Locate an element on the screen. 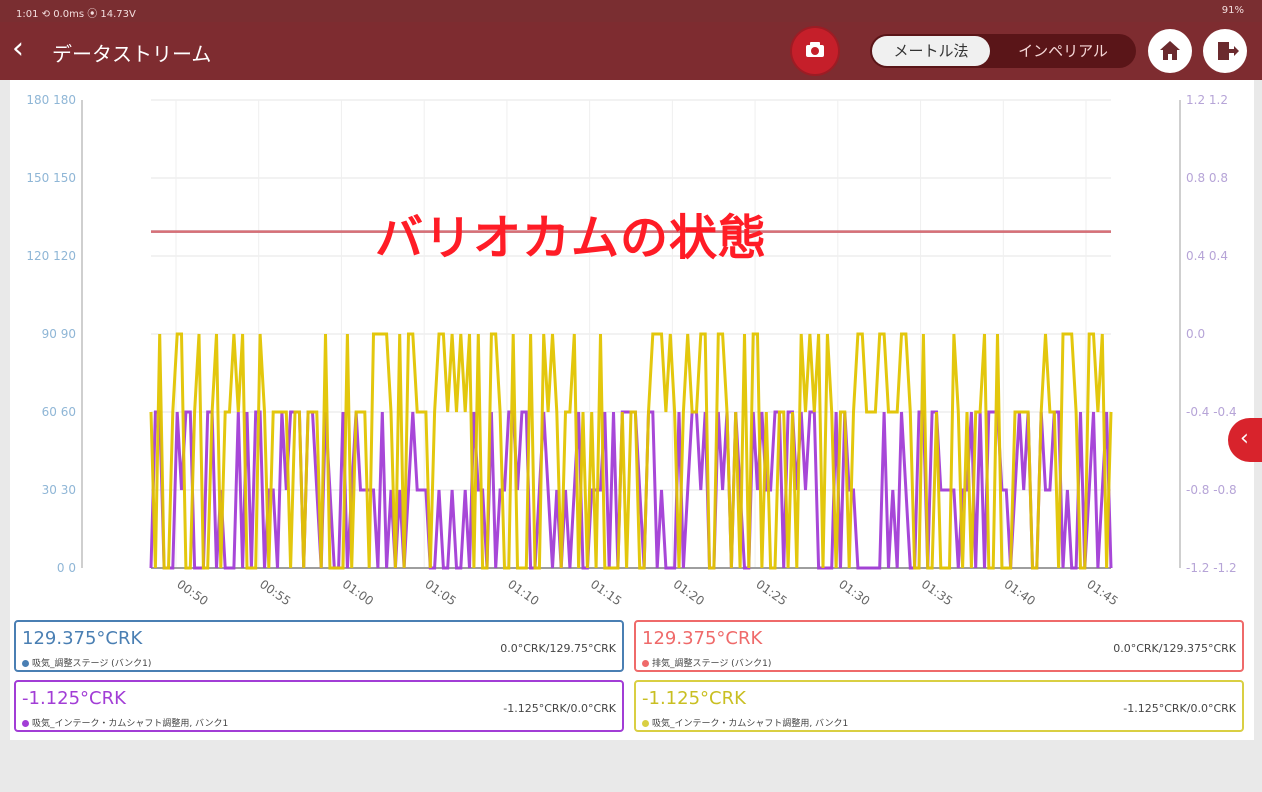 Image resolution: width=1262 pixels, height=792 pixels. camera-icon is located at coordinates (815, 49).